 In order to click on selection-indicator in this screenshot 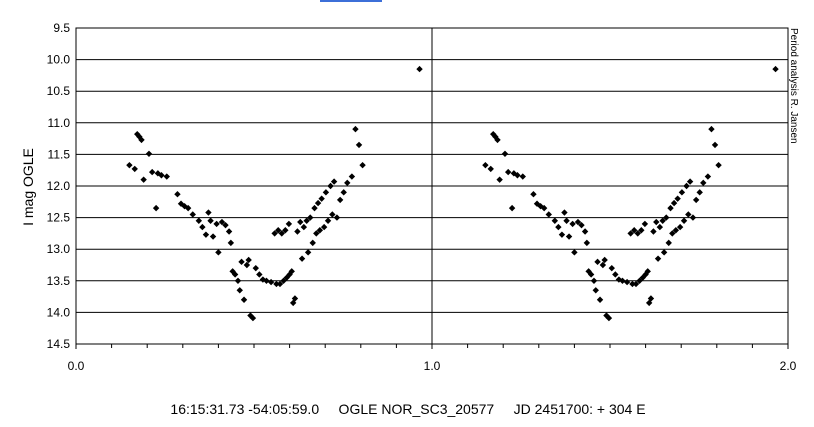, I will do `click(351, 1)`.